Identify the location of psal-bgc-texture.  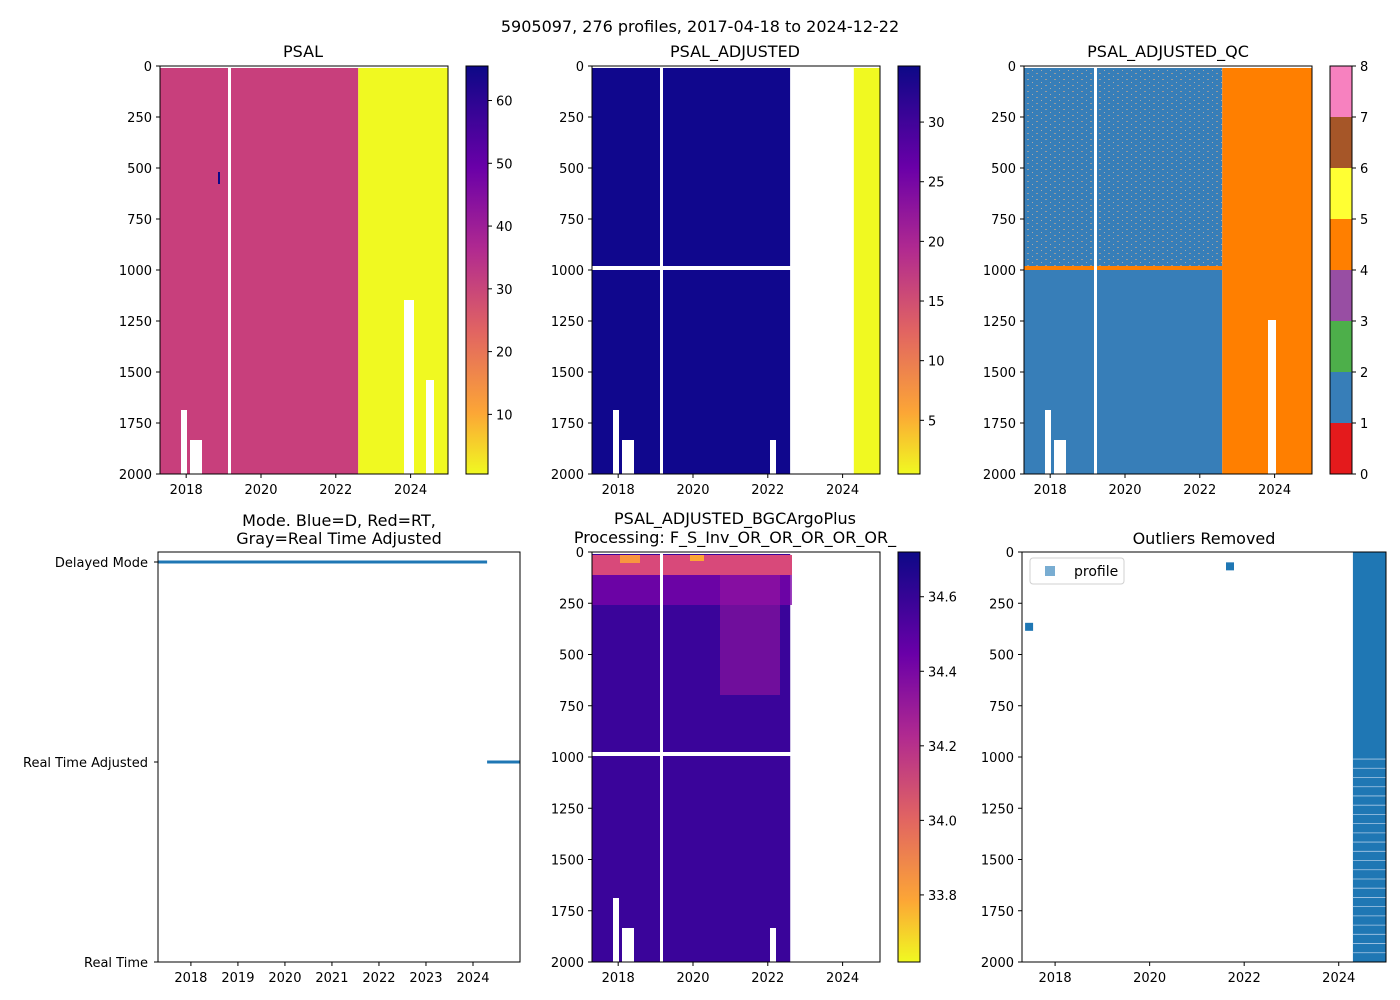
(692, 757).